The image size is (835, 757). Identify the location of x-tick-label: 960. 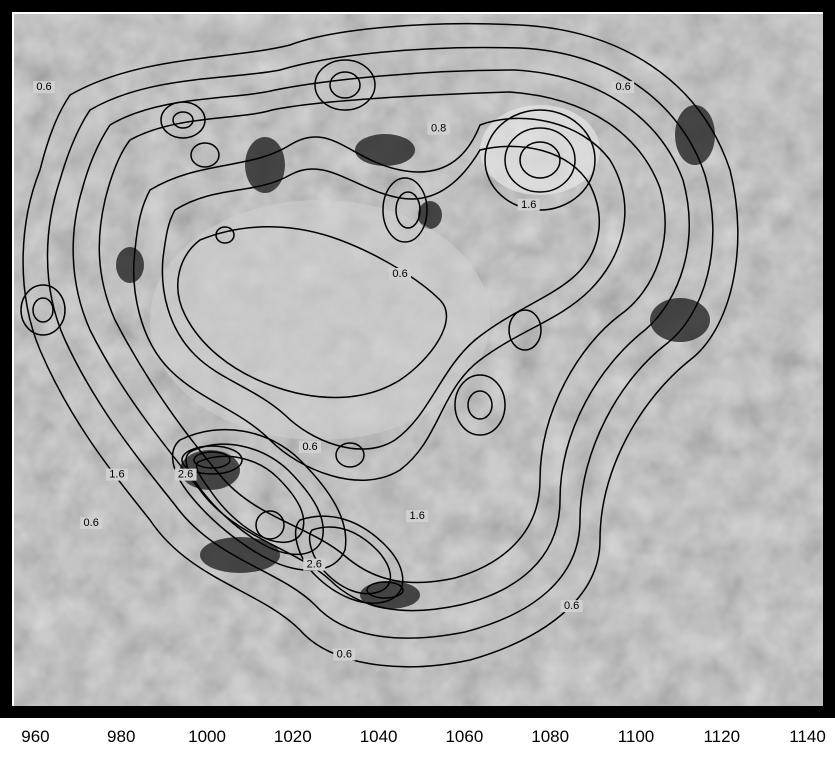
(35, 736).